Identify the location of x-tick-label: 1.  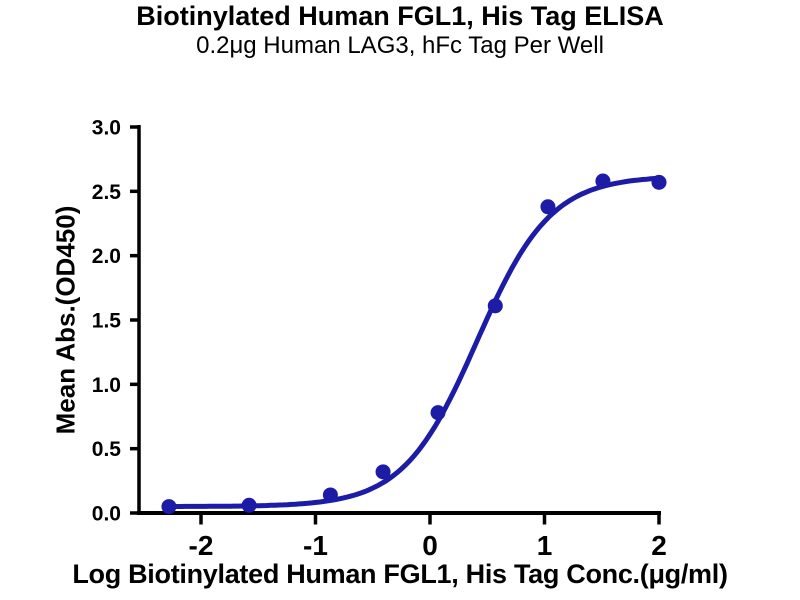
(545, 545).